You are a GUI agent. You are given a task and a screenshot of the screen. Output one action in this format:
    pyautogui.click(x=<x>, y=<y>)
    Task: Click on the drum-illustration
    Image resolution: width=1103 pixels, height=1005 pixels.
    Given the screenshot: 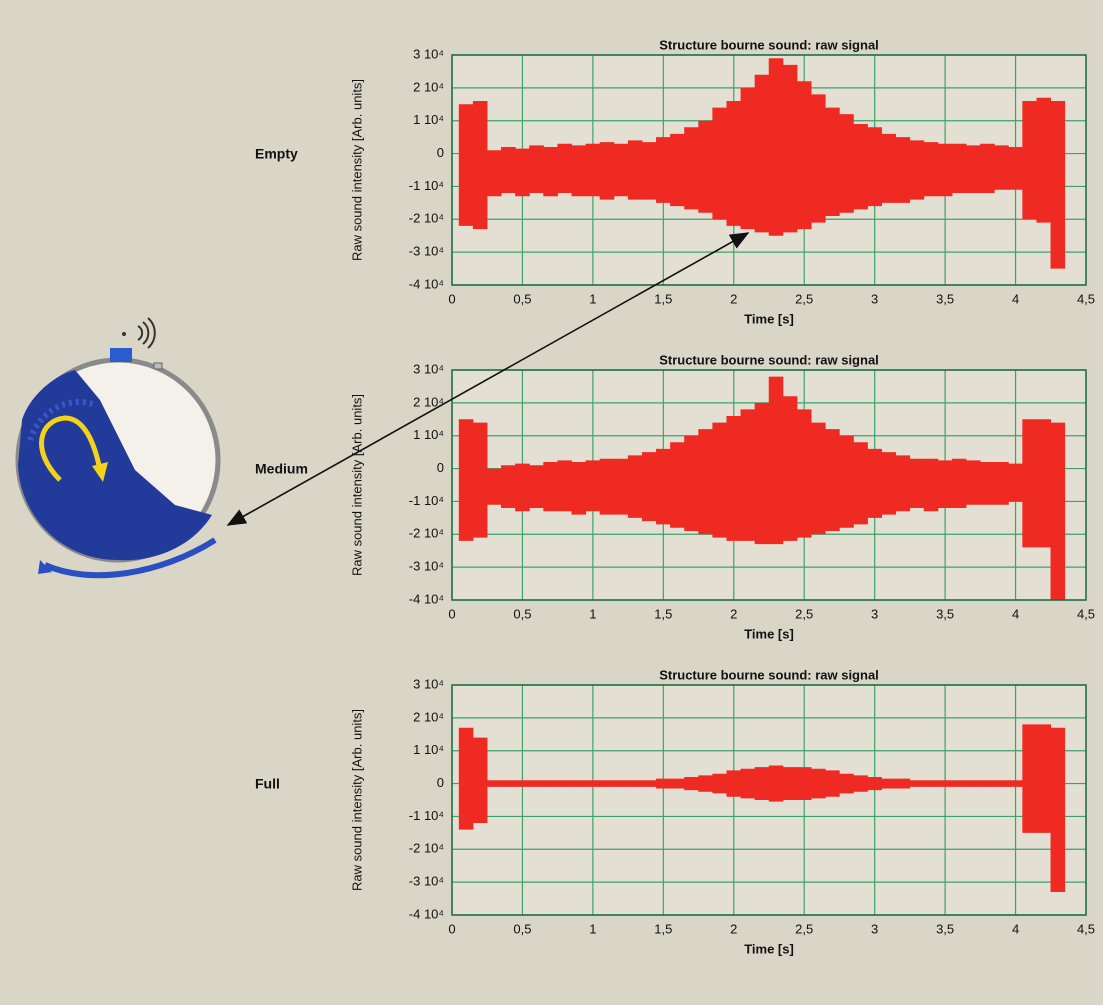 What is the action you would take?
    pyautogui.click(x=118, y=448)
    